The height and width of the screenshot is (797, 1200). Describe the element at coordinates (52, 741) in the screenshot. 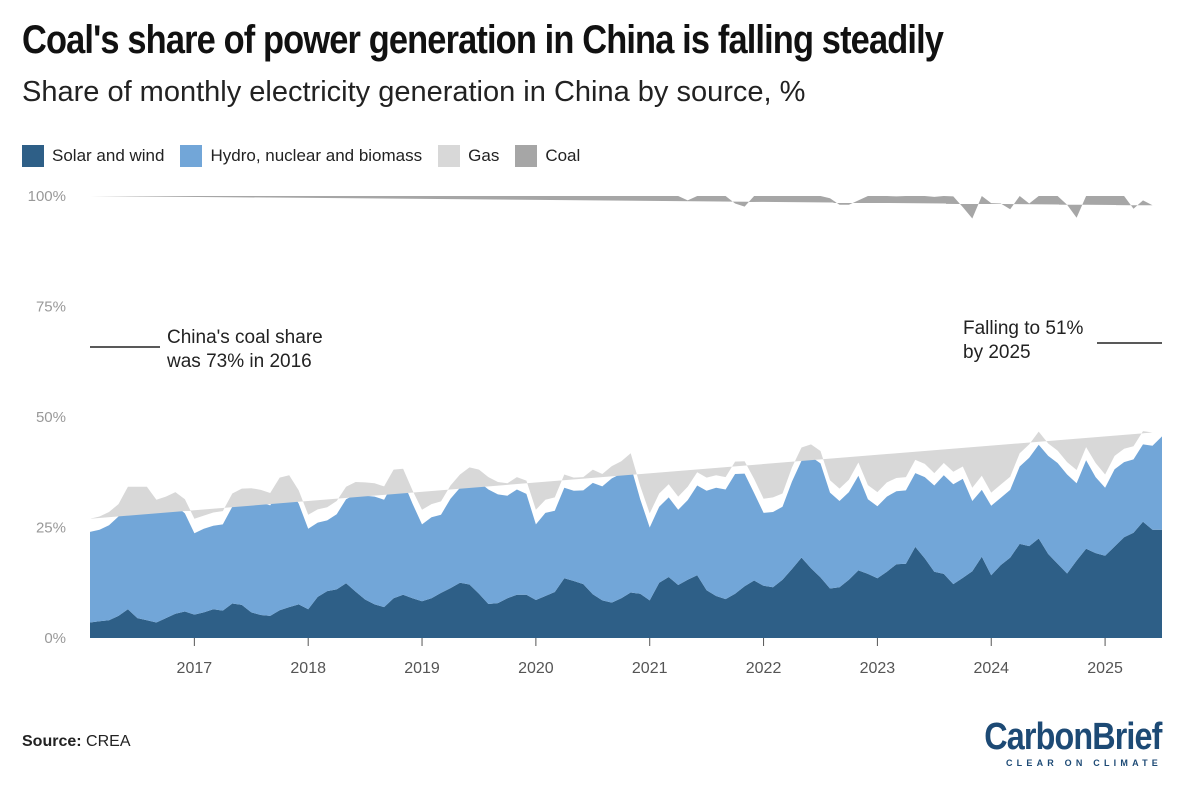

I see `source-label: Source:` at that location.